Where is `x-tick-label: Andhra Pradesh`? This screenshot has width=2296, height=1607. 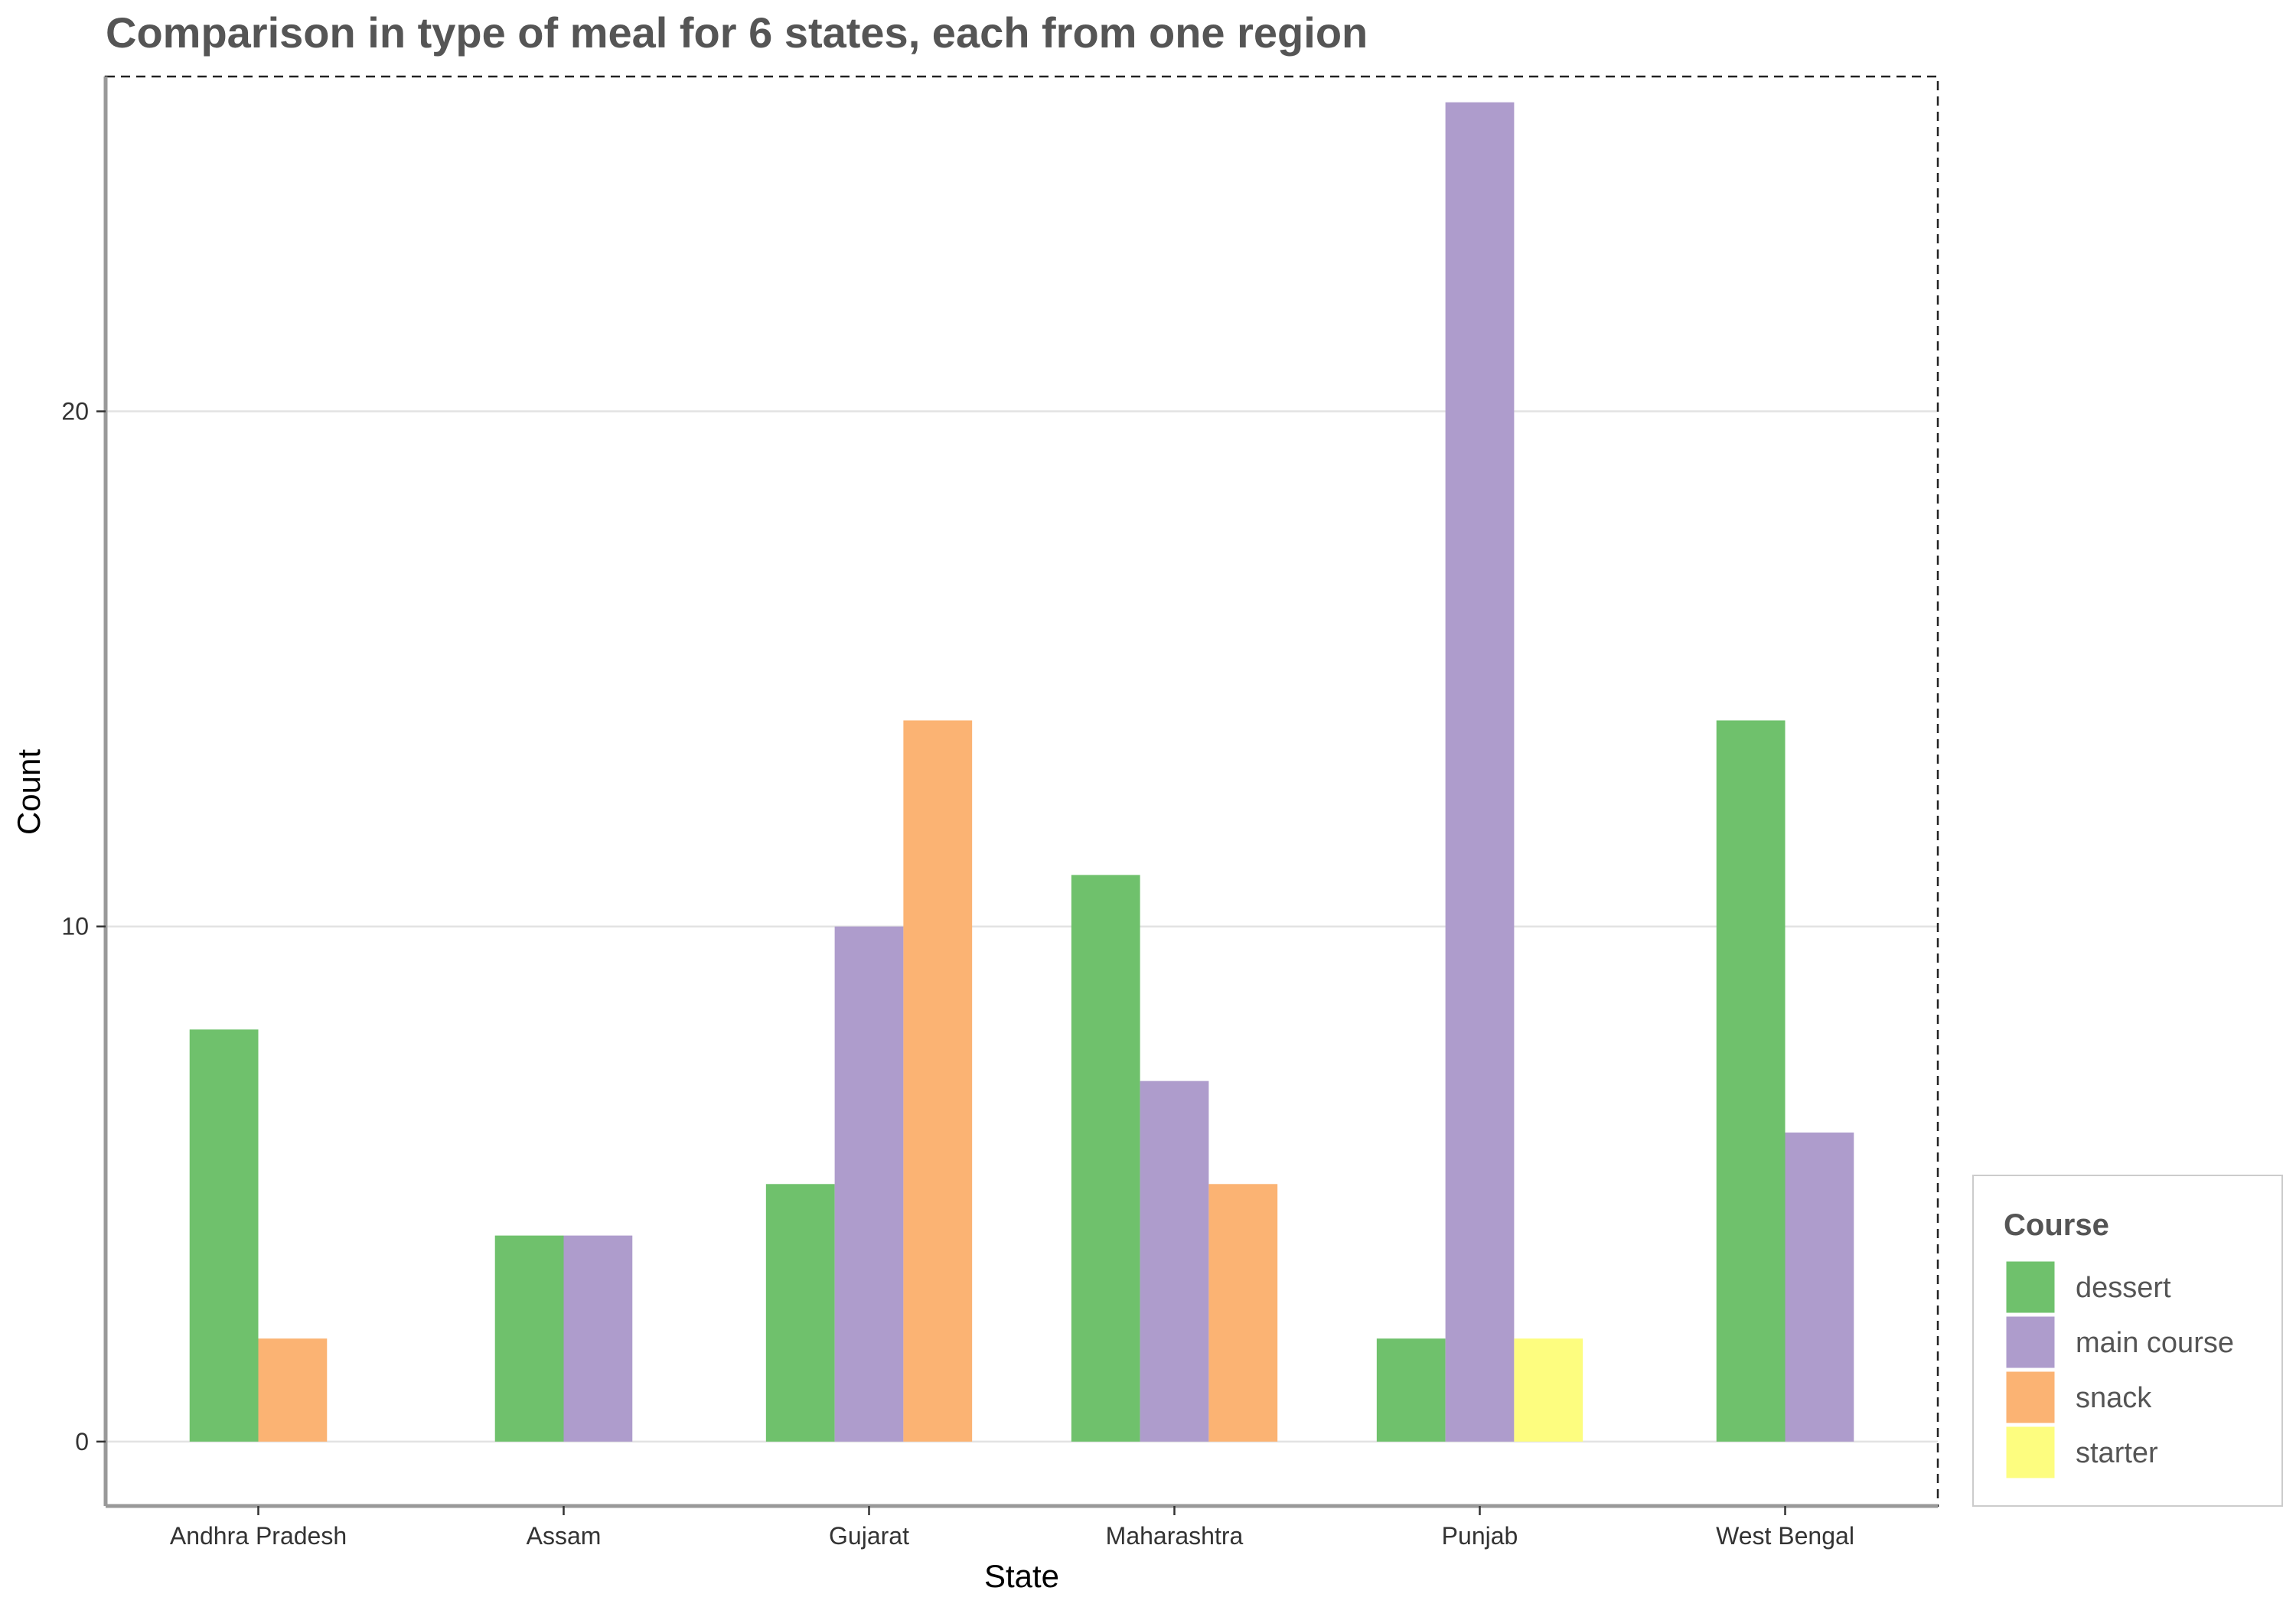
x-tick-label: Andhra Pradesh is located at coordinates (258, 1536).